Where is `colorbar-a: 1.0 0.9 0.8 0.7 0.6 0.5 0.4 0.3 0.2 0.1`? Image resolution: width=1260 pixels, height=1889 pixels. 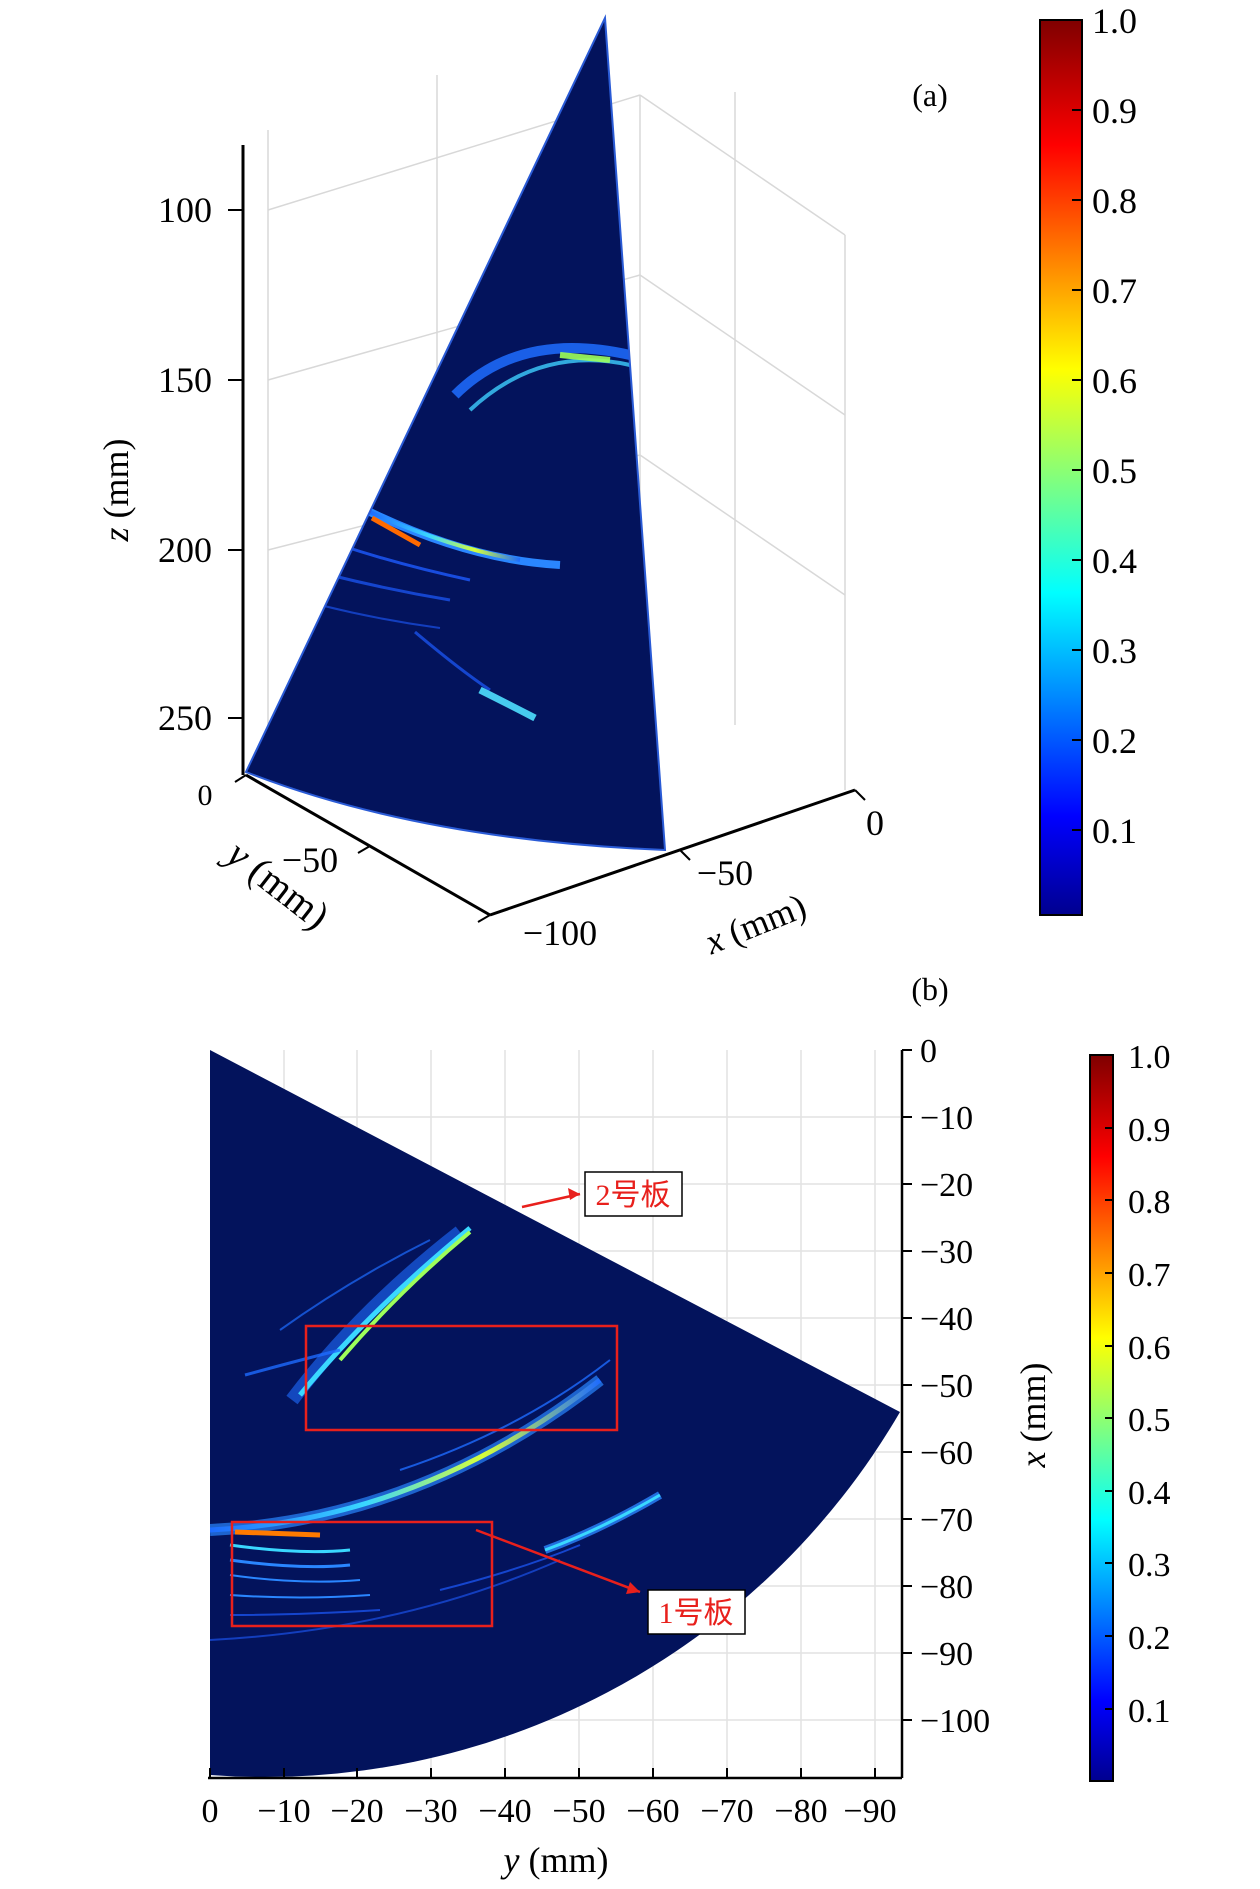
colorbar-a: 1.0 0.9 0.8 0.7 0.6 0.5 0.4 0.3 0.2 0.1 is located at coordinates (1088, 458).